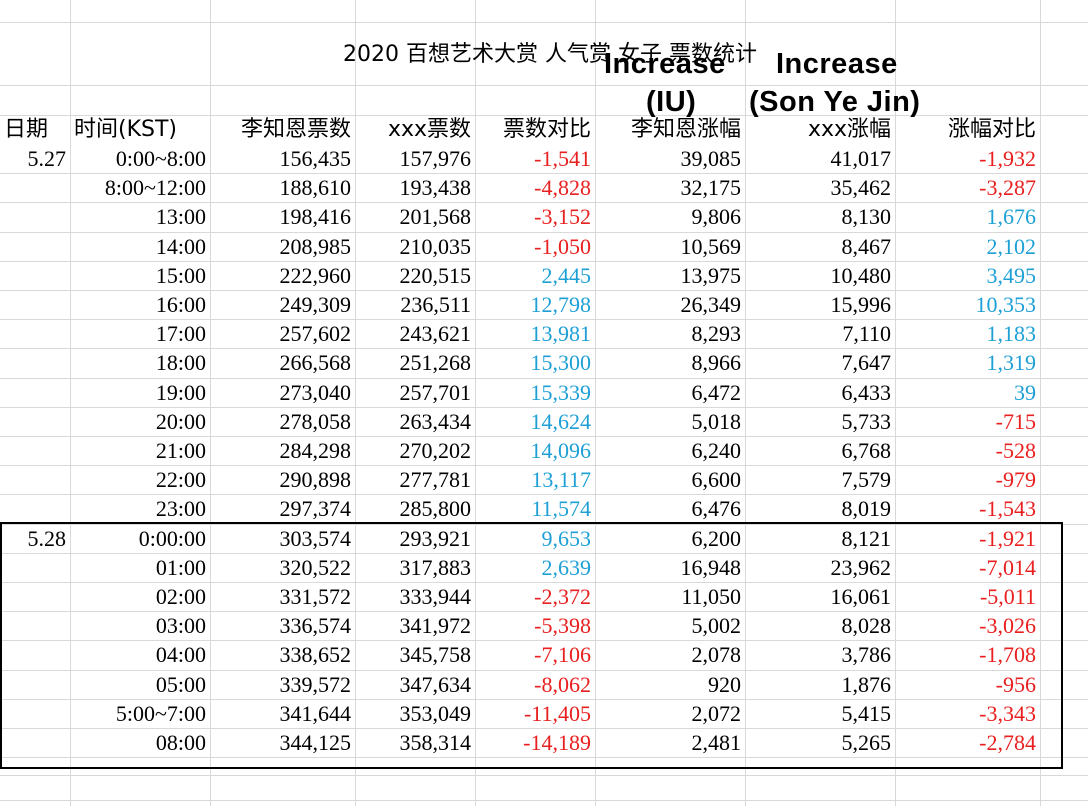 The height and width of the screenshot is (806, 1088). What do you see at coordinates (26, 129) in the screenshot?
I see `header-date: 日期` at bounding box center [26, 129].